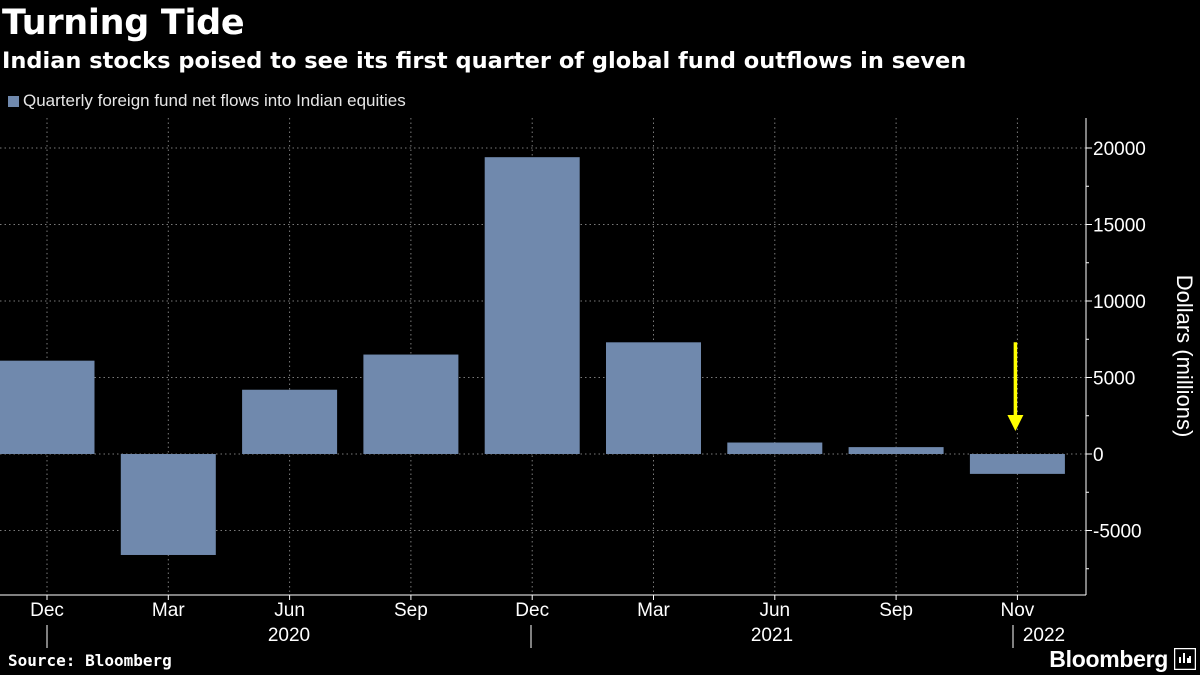  I want to click on year-label: 2022, so click(1044, 635).